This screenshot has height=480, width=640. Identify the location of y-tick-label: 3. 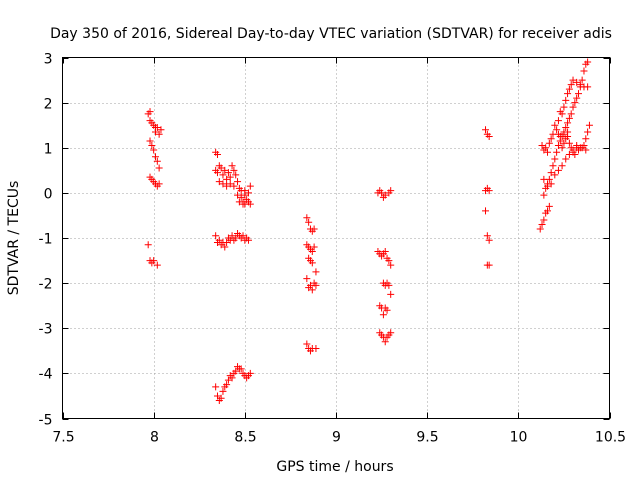
(48, 60).